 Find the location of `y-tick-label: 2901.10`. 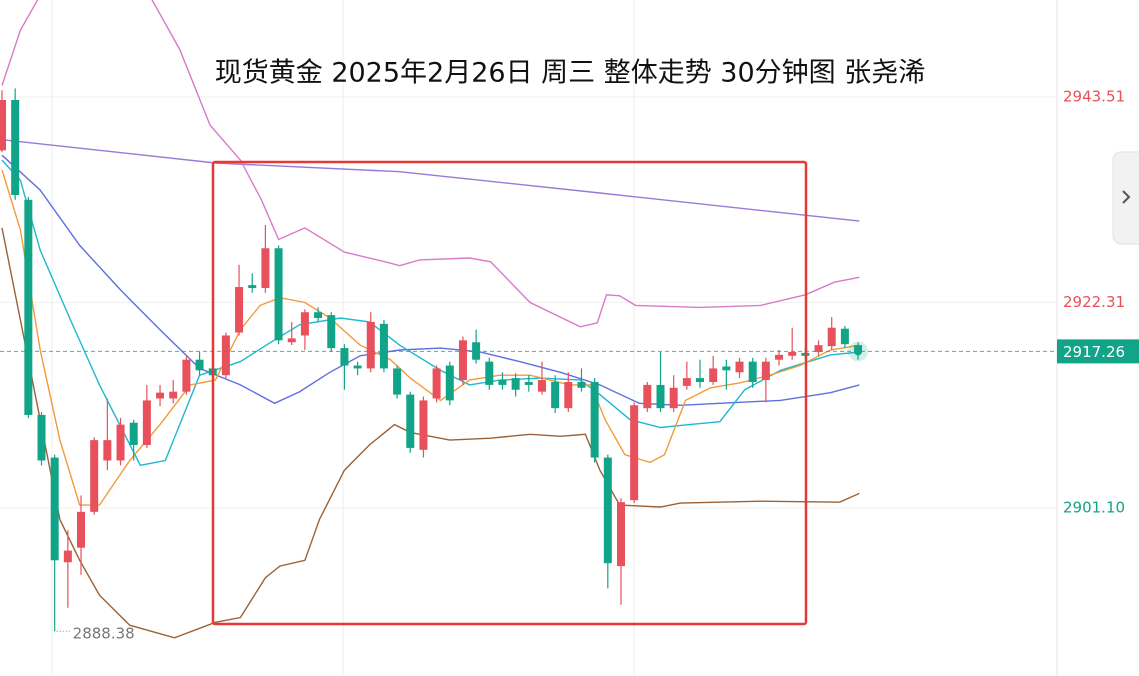

y-tick-label: 2901.10 is located at coordinates (1094, 507).